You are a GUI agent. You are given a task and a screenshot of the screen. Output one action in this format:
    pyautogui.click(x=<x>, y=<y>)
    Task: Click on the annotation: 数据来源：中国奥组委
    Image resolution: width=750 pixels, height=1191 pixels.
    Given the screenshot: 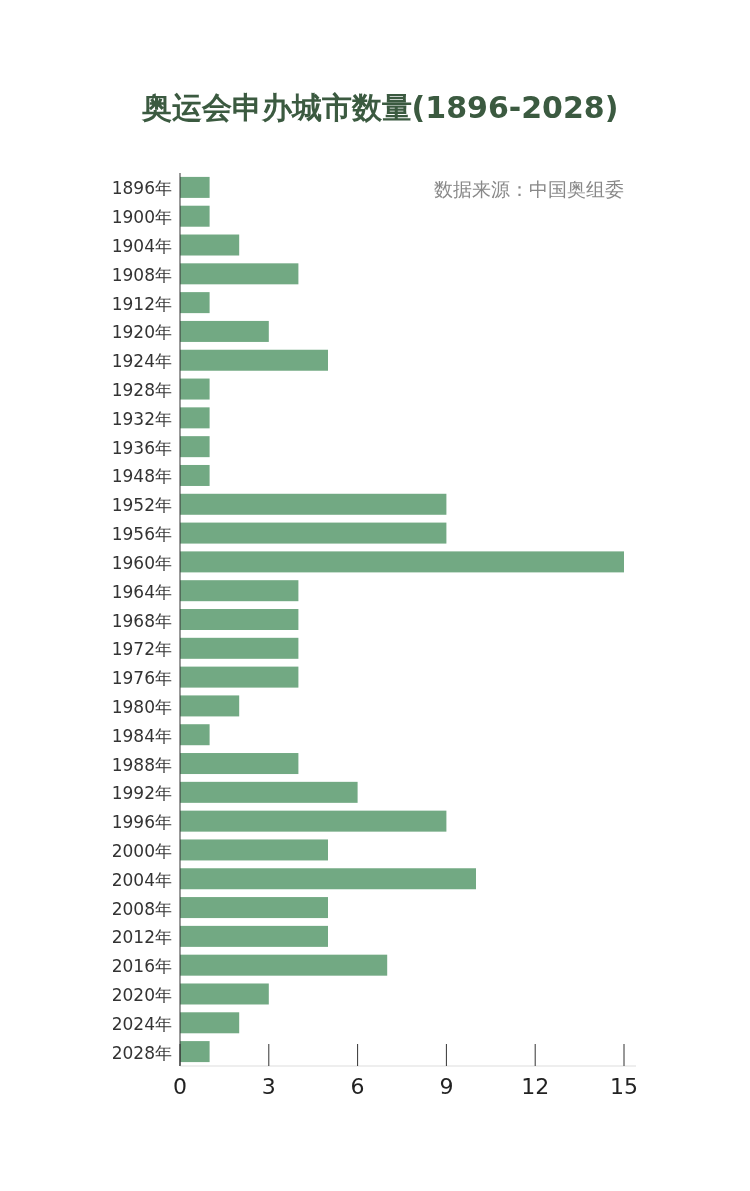 What is the action you would take?
    pyautogui.click(x=529, y=189)
    